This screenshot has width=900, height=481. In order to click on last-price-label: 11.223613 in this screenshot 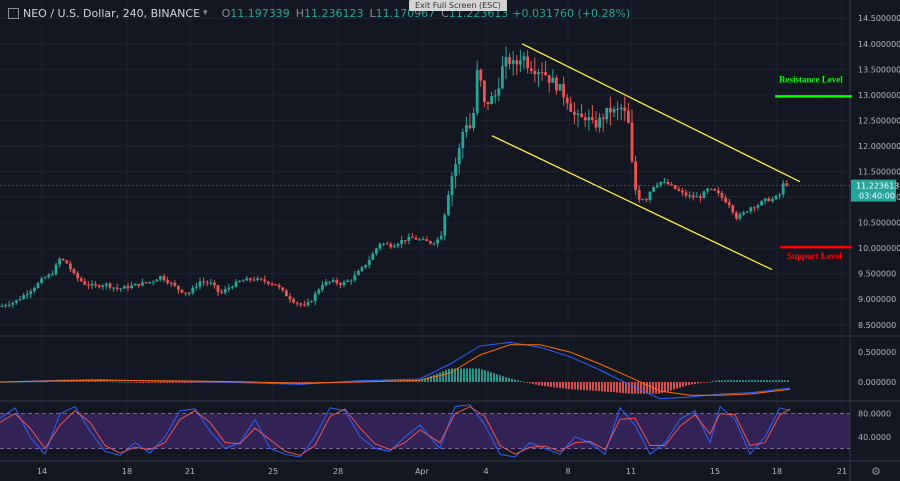, I will do `click(877, 186)`.